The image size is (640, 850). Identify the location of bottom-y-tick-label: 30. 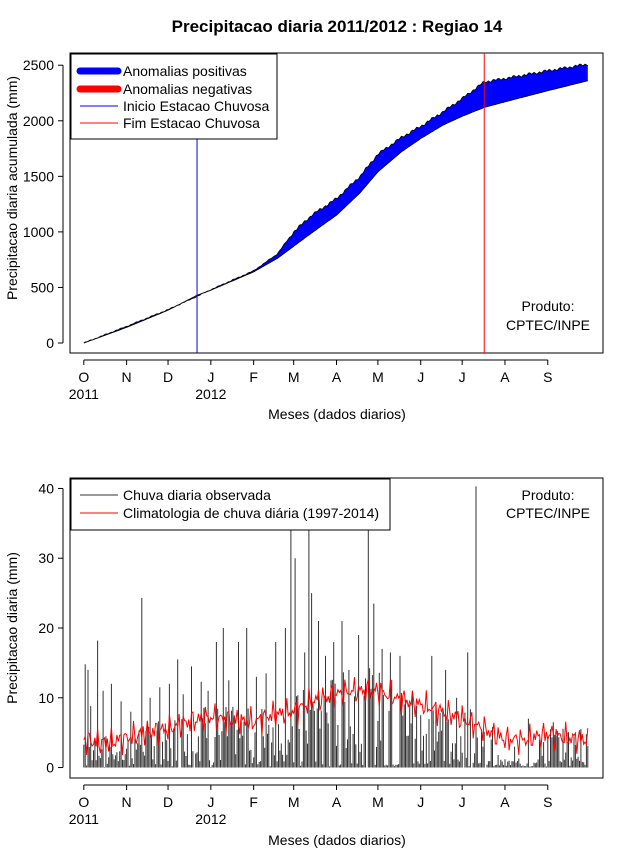
(46, 558).